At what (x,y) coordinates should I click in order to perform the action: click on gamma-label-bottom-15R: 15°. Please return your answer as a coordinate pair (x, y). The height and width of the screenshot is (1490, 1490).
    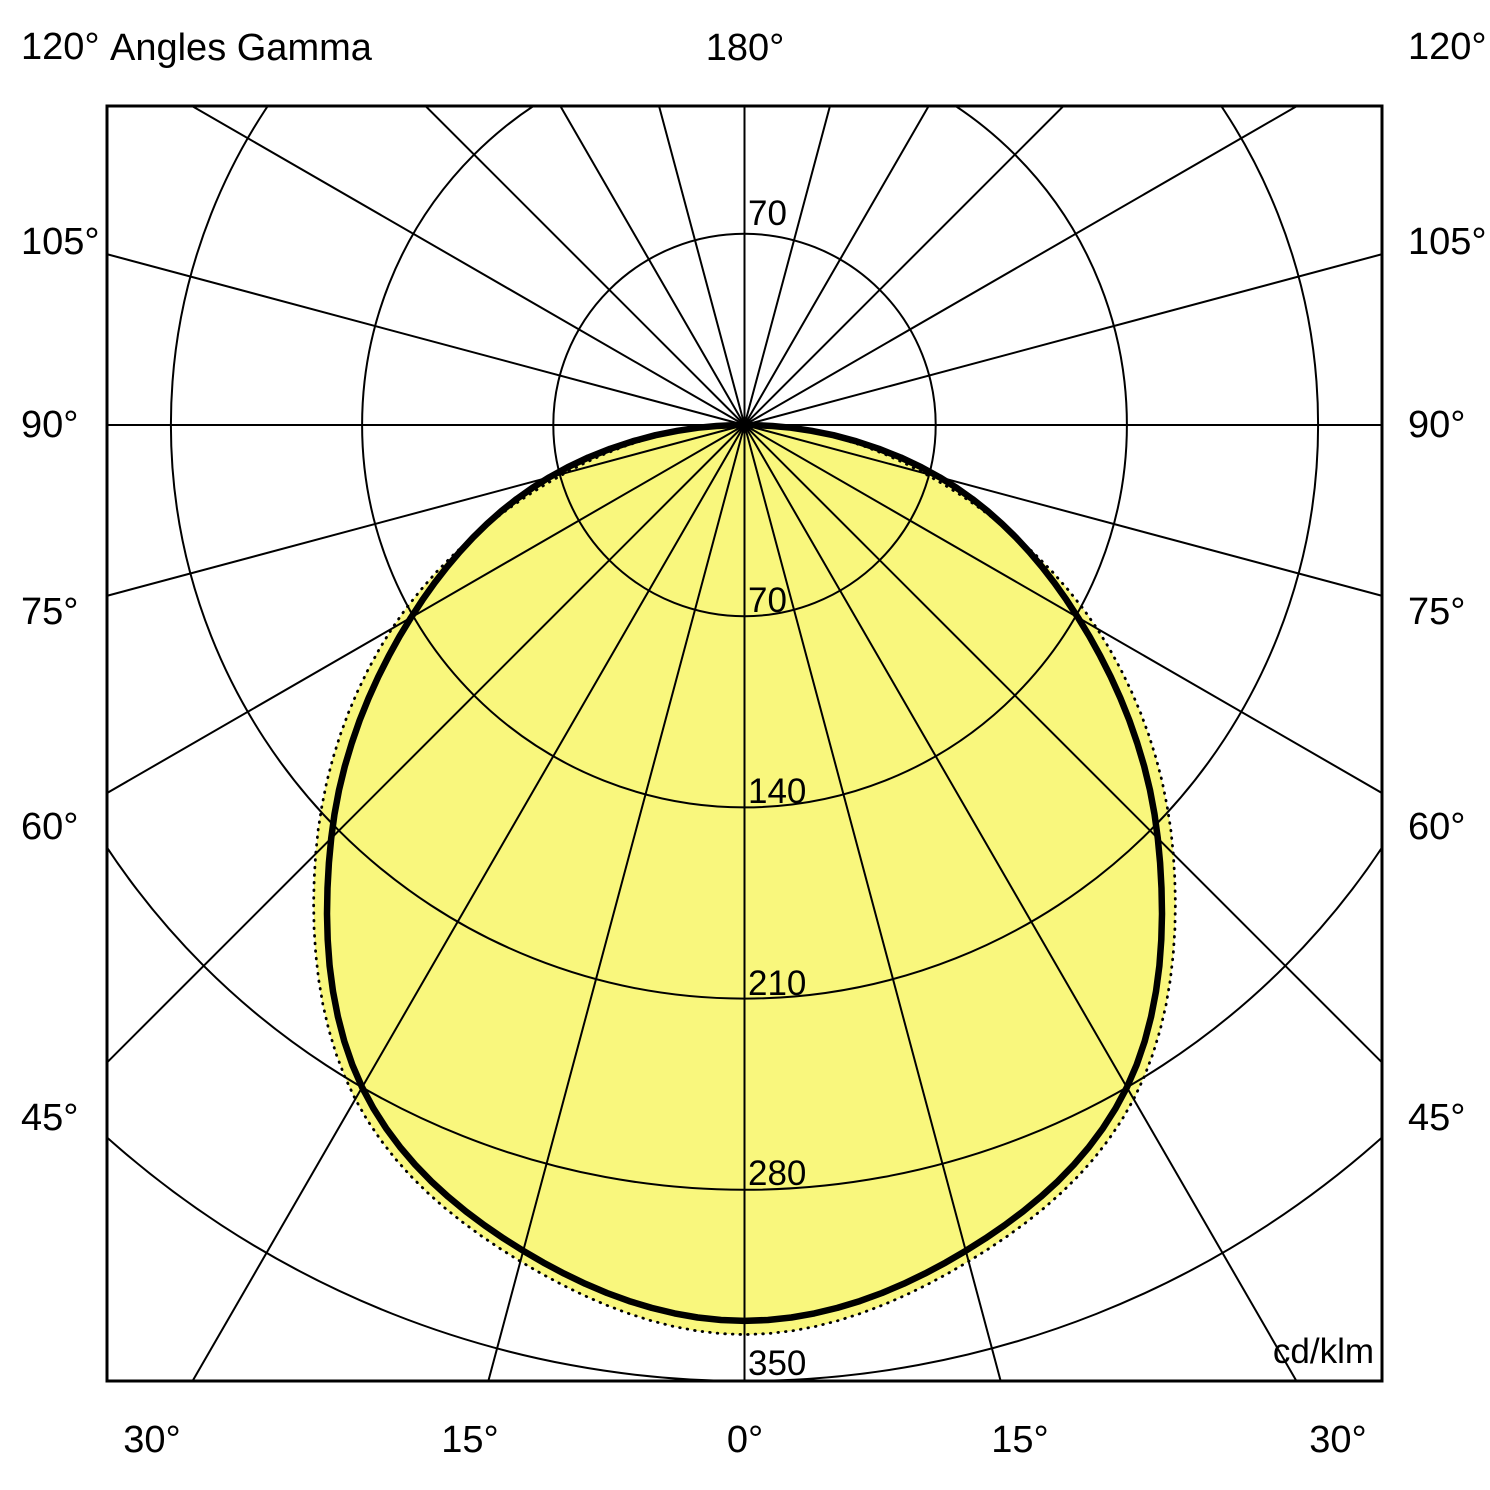
    Looking at the image, I should click on (1020, 1440).